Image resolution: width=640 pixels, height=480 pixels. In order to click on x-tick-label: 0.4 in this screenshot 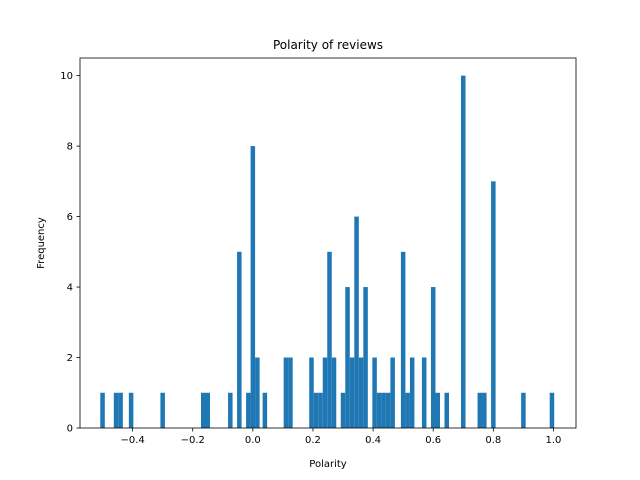, I will do `click(373, 440)`.